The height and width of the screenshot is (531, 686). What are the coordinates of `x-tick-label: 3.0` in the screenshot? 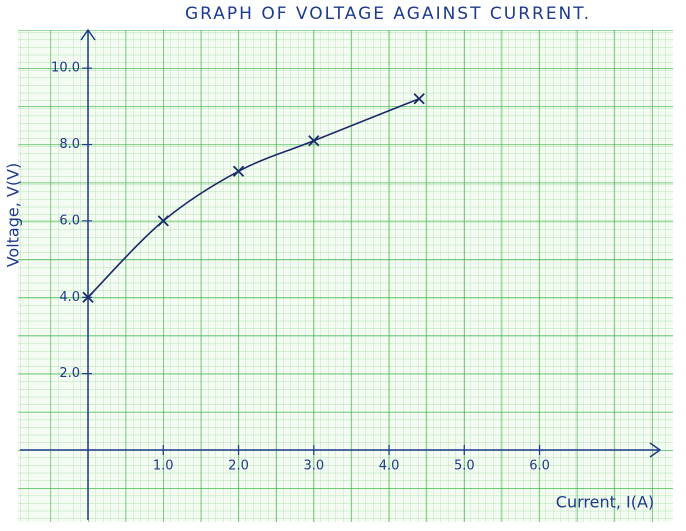 It's located at (313, 466).